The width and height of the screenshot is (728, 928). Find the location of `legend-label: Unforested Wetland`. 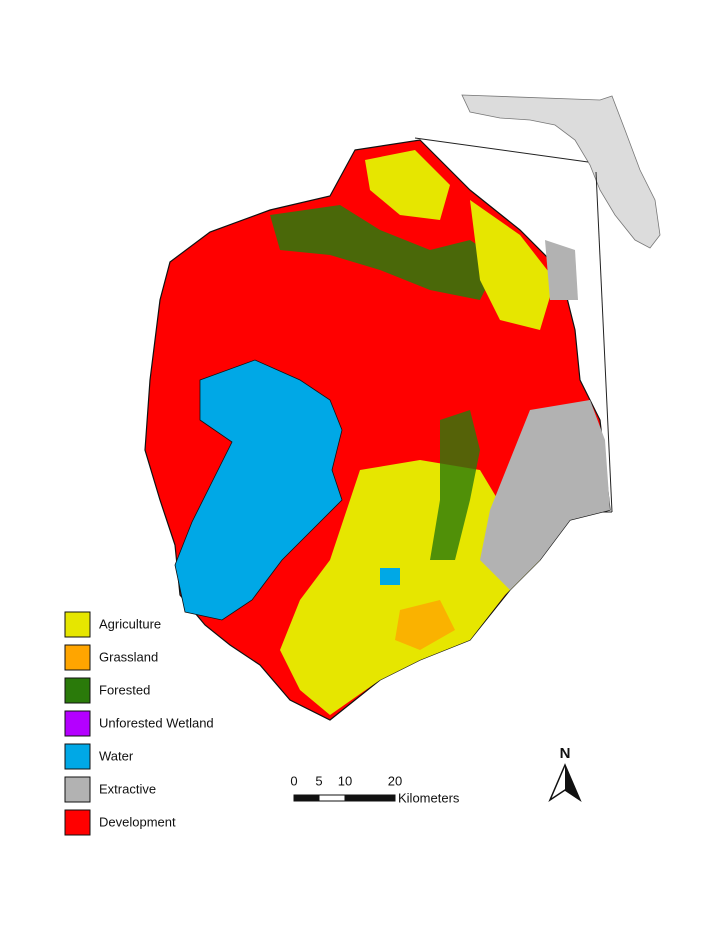

legend-label: Unforested Wetland is located at coordinates (156, 722).